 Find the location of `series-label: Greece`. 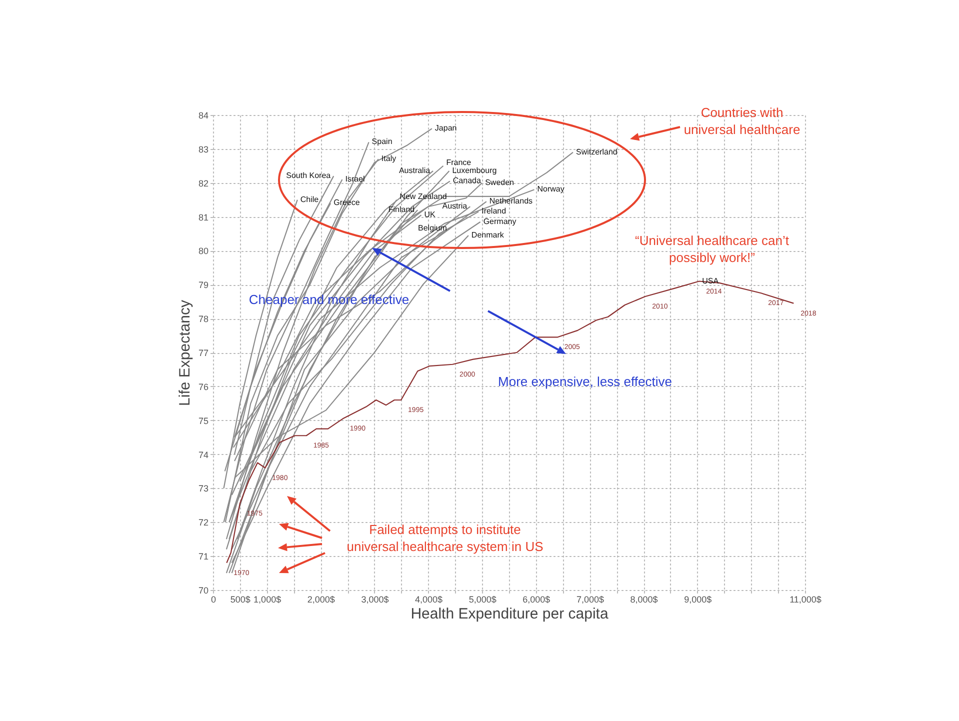

series-label: Greece is located at coordinates (347, 203).